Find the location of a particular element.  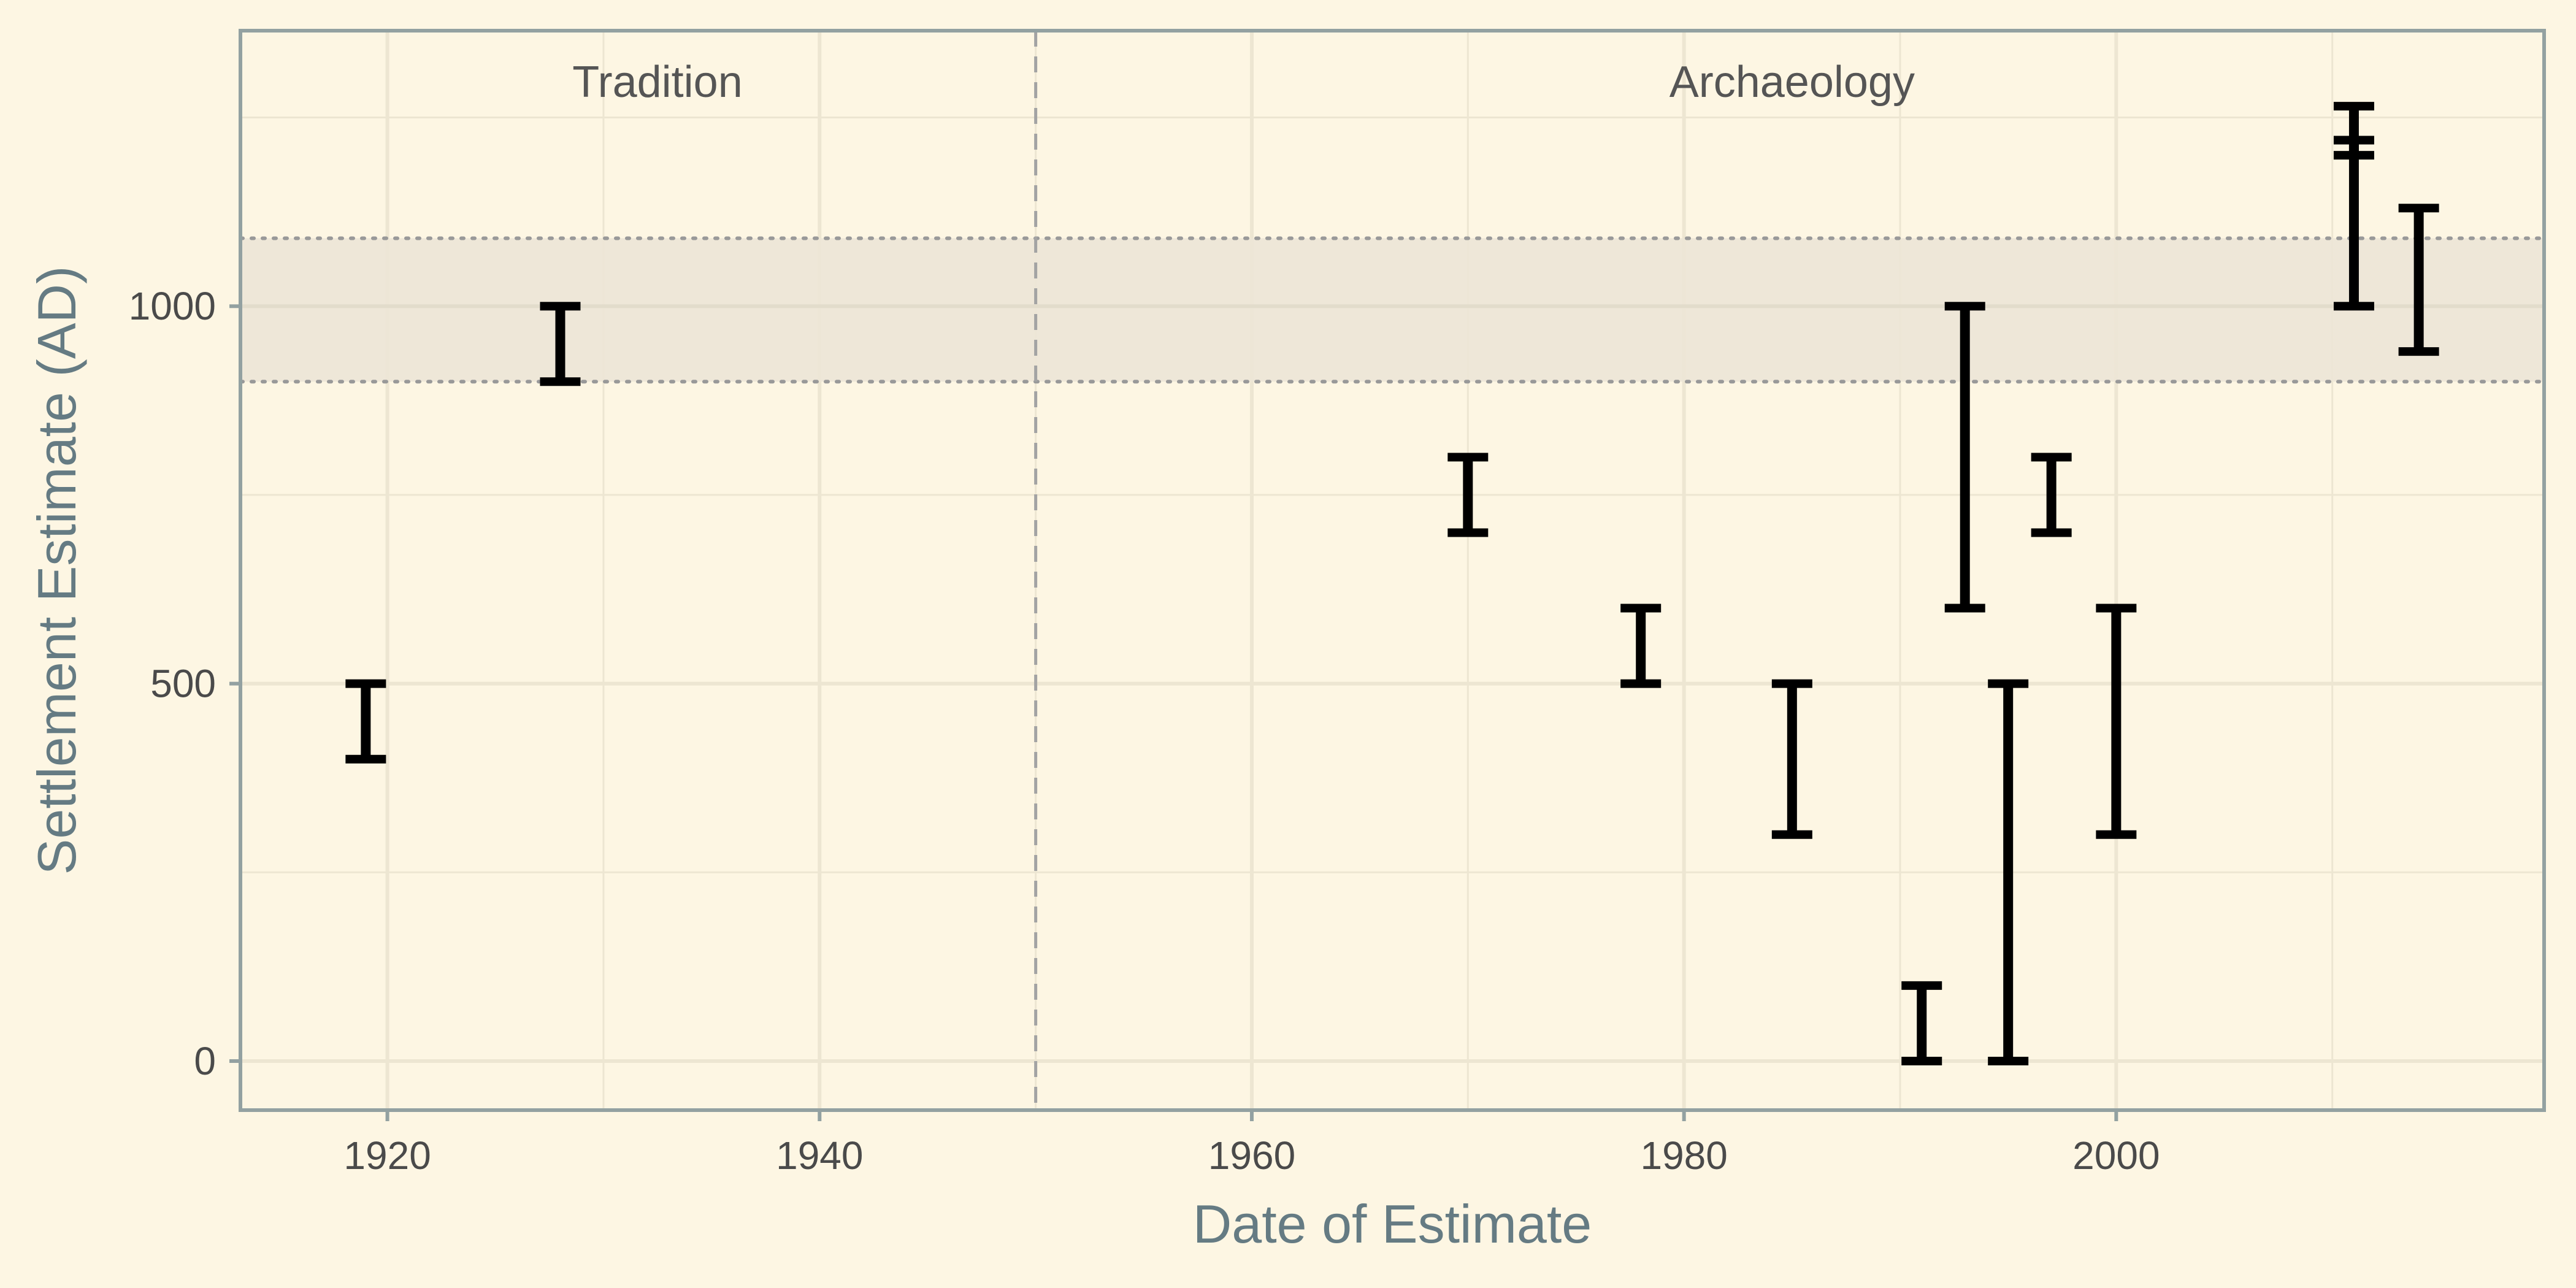

y-tick-label: 0 is located at coordinates (205, 1061).